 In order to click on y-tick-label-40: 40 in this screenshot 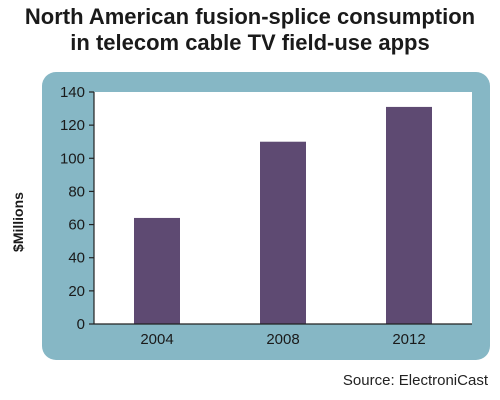, I will do `click(76, 258)`.